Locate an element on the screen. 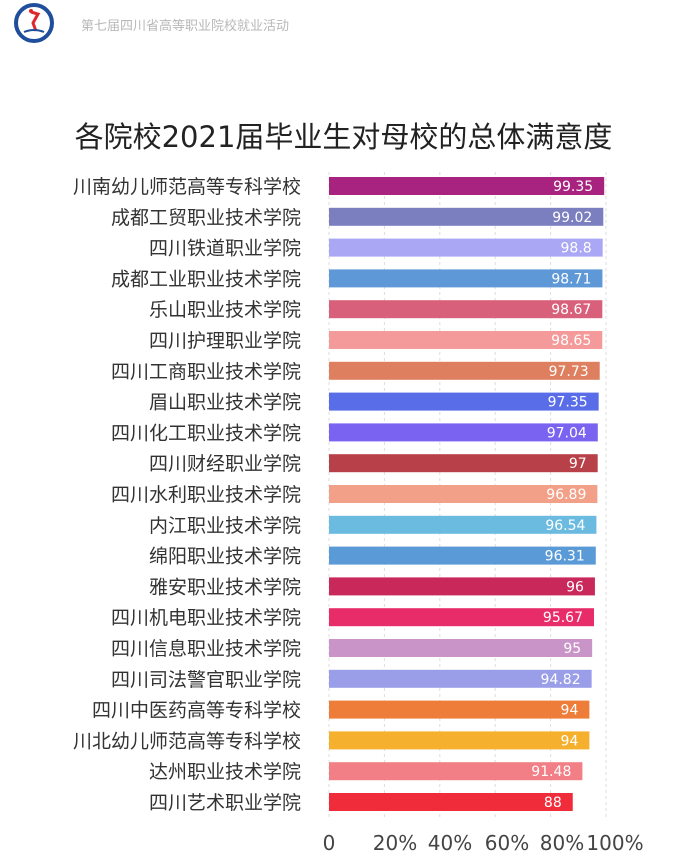 This screenshot has width=687, height=855. x-tick-label: 80% is located at coordinates (562, 843).